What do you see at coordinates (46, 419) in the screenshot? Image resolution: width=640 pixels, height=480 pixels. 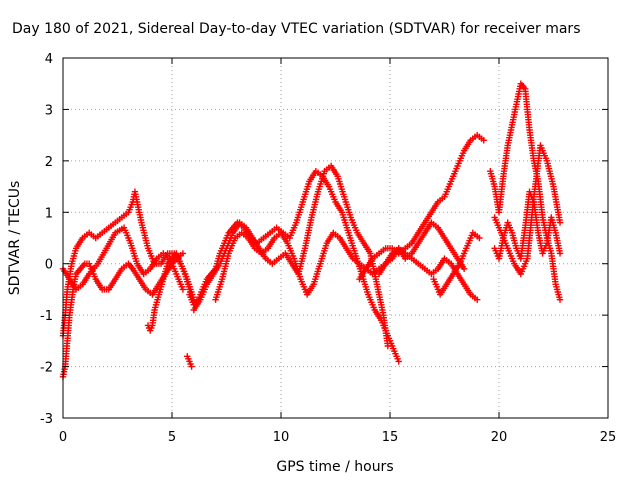 I see `y-tick-label: -3` at bounding box center [46, 419].